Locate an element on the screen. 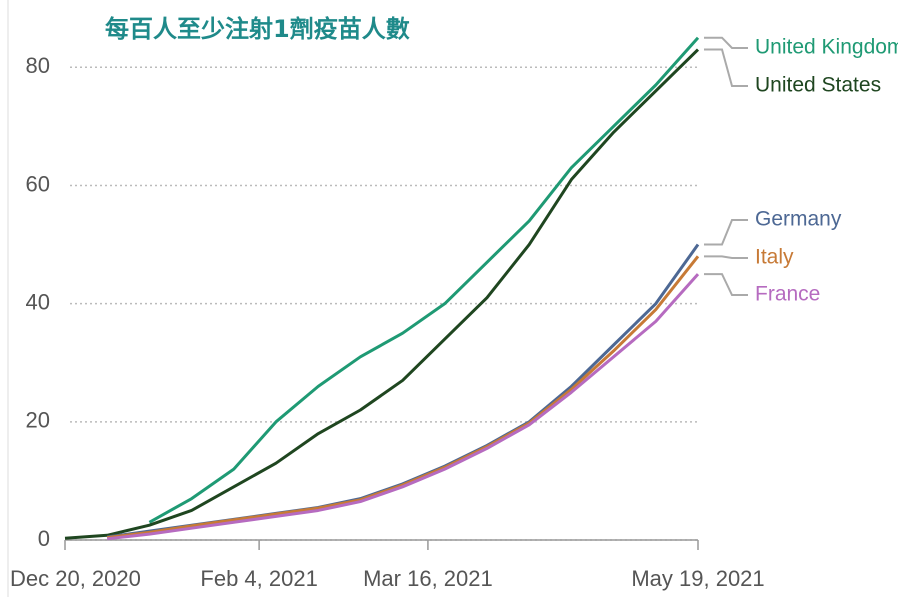 Image resolution: width=898 pixels, height=597 pixels. y-tick-label: 60 is located at coordinates (38, 183).